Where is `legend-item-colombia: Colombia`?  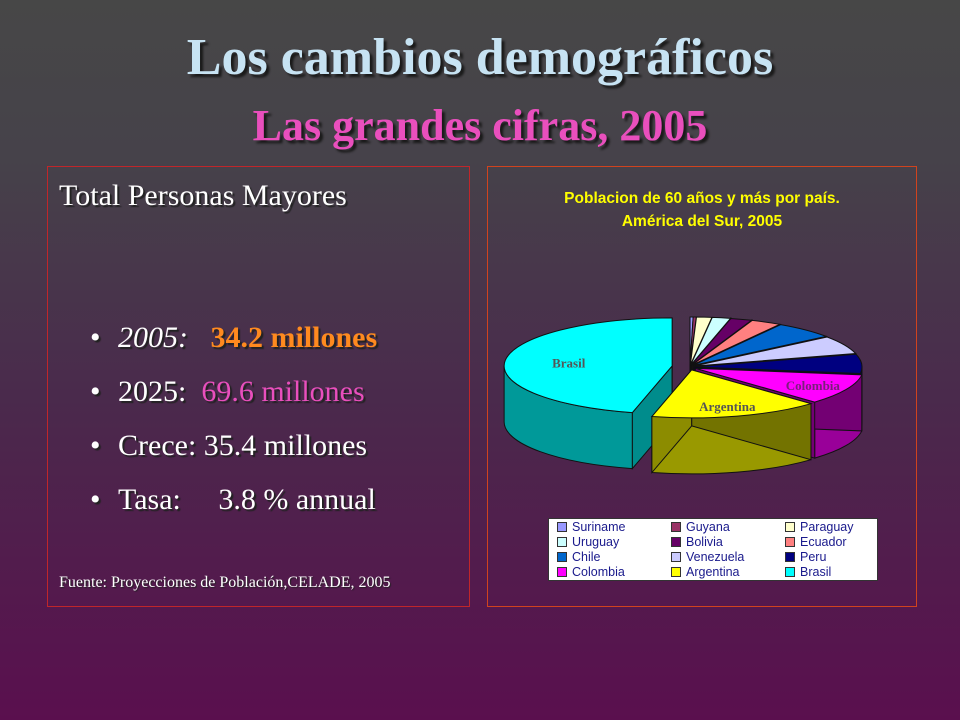
legend-item-colombia: Colombia is located at coordinates (591, 572).